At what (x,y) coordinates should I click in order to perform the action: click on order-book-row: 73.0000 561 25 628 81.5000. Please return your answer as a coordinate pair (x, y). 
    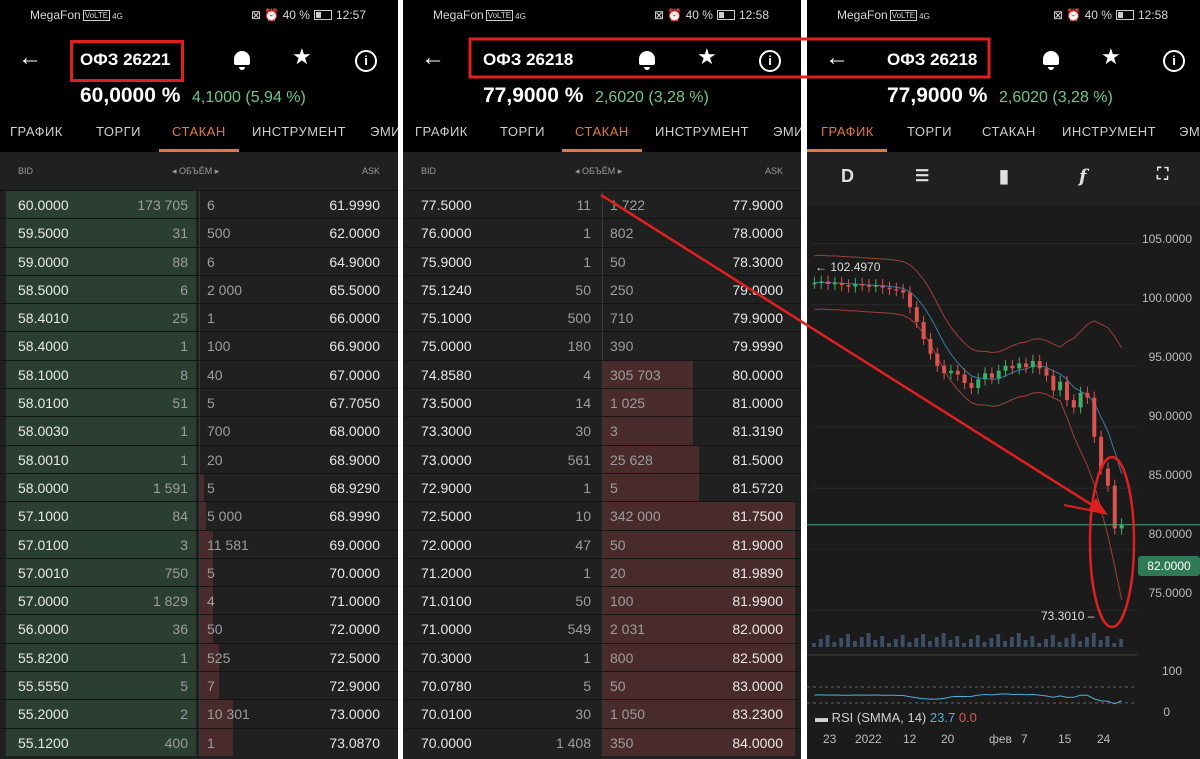
    Looking at the image, I should click on (602, 458).